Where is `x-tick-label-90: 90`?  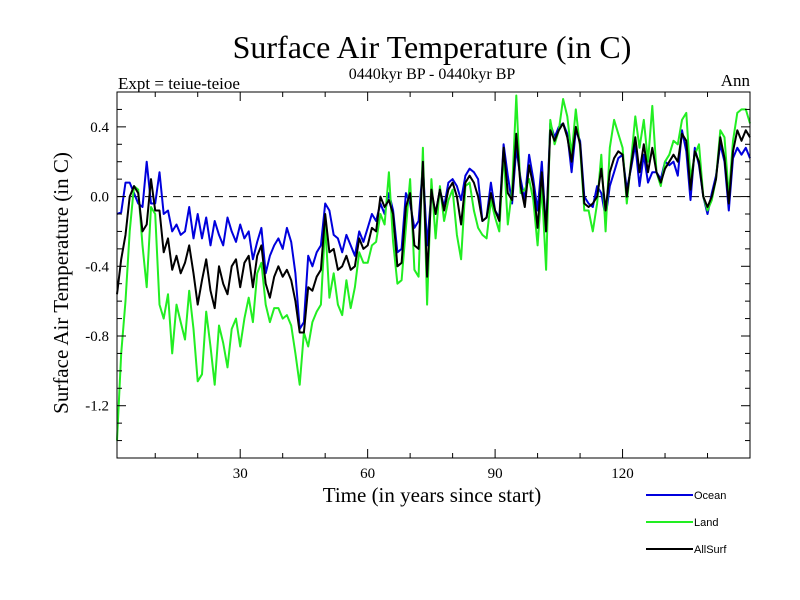 x-tick-label-90: 90 is located at coordinates (495, 474).